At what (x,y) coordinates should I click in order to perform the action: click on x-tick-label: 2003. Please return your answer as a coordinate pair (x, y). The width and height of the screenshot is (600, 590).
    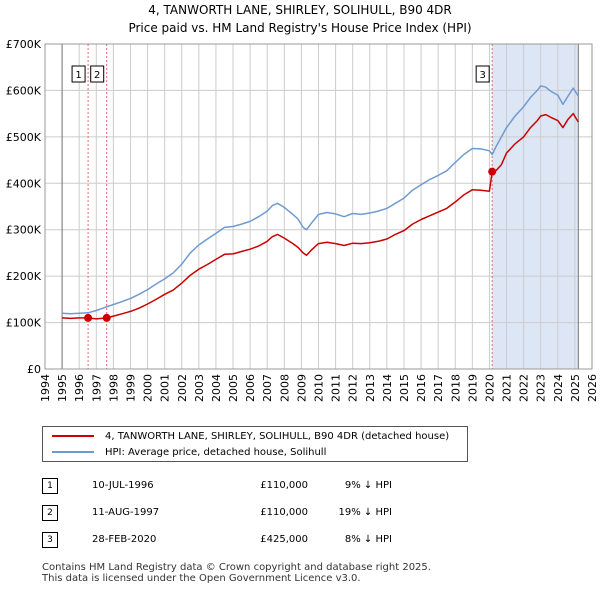
    Looking at the image, I should click on (199, 388).